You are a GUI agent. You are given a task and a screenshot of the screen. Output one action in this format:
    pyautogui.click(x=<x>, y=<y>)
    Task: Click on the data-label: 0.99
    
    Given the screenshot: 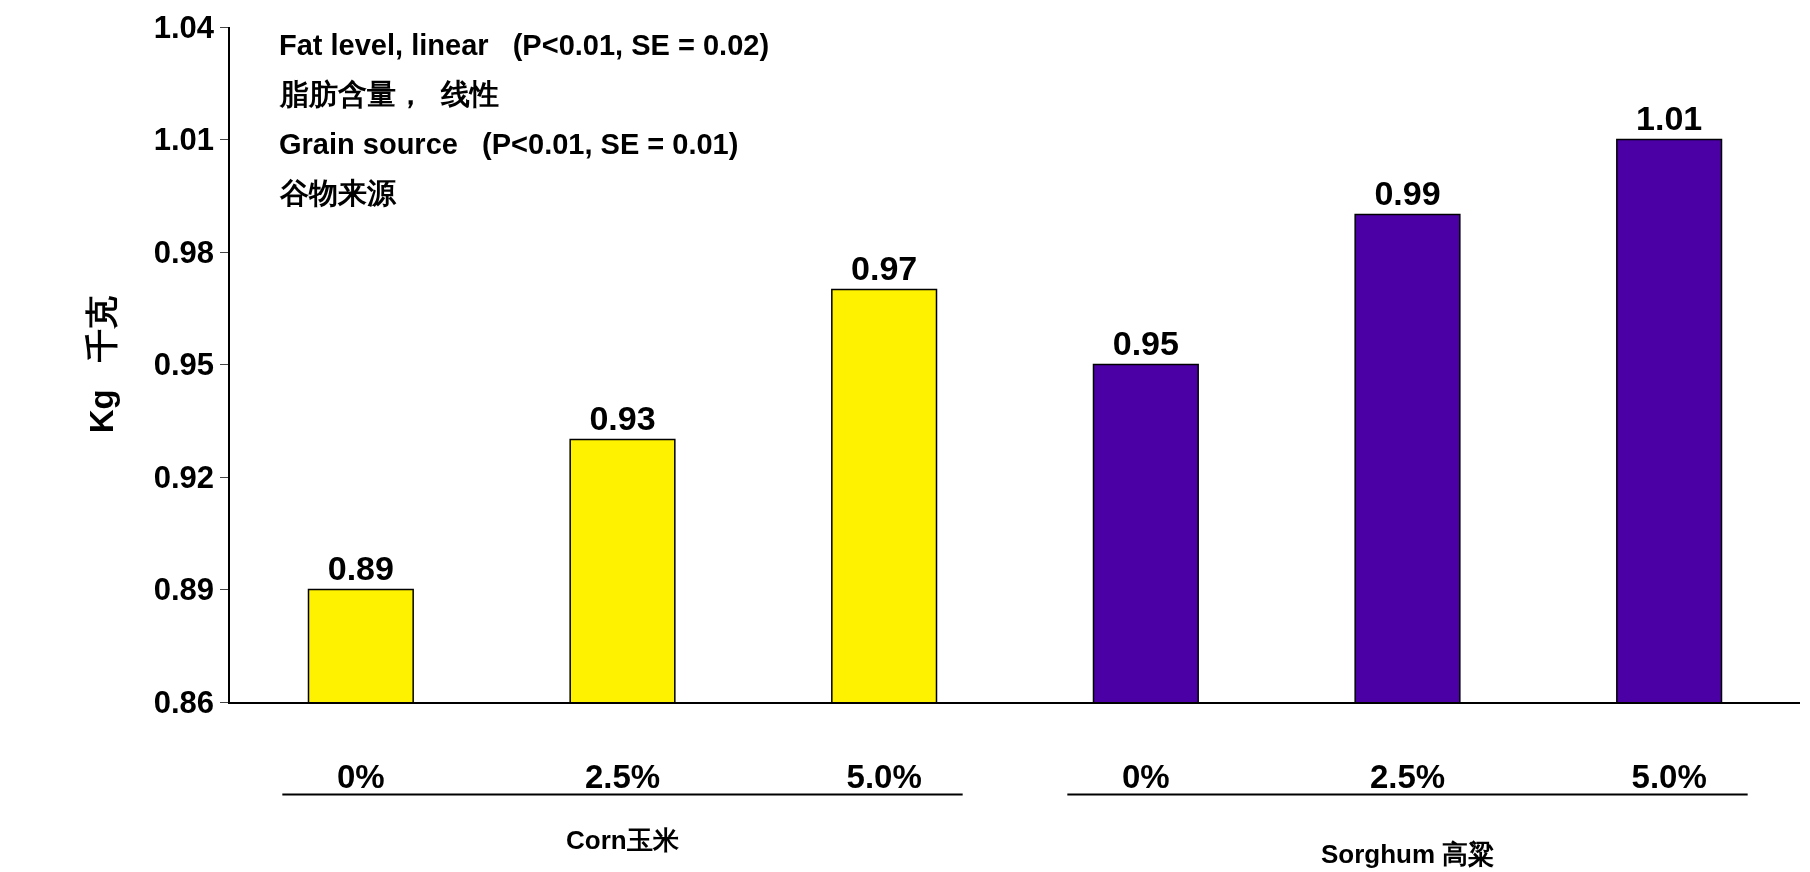 What is the action you would take?
    pyautogui.click(x=1407, y=192)
    